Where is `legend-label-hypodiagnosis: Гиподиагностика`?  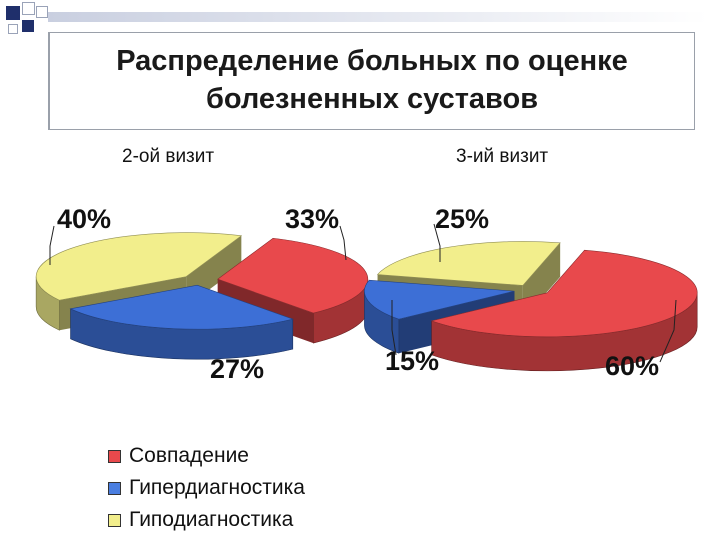 legend-label-hypodiagnosis: Гиподиагностика is located at coordinates (211, 519).